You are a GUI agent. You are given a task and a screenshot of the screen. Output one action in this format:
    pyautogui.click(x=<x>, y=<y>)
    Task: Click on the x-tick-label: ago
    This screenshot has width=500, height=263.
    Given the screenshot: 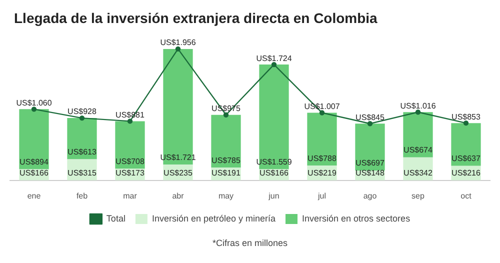 What is the action you would take?
    pyautogui.click(x=370, y=195)
    